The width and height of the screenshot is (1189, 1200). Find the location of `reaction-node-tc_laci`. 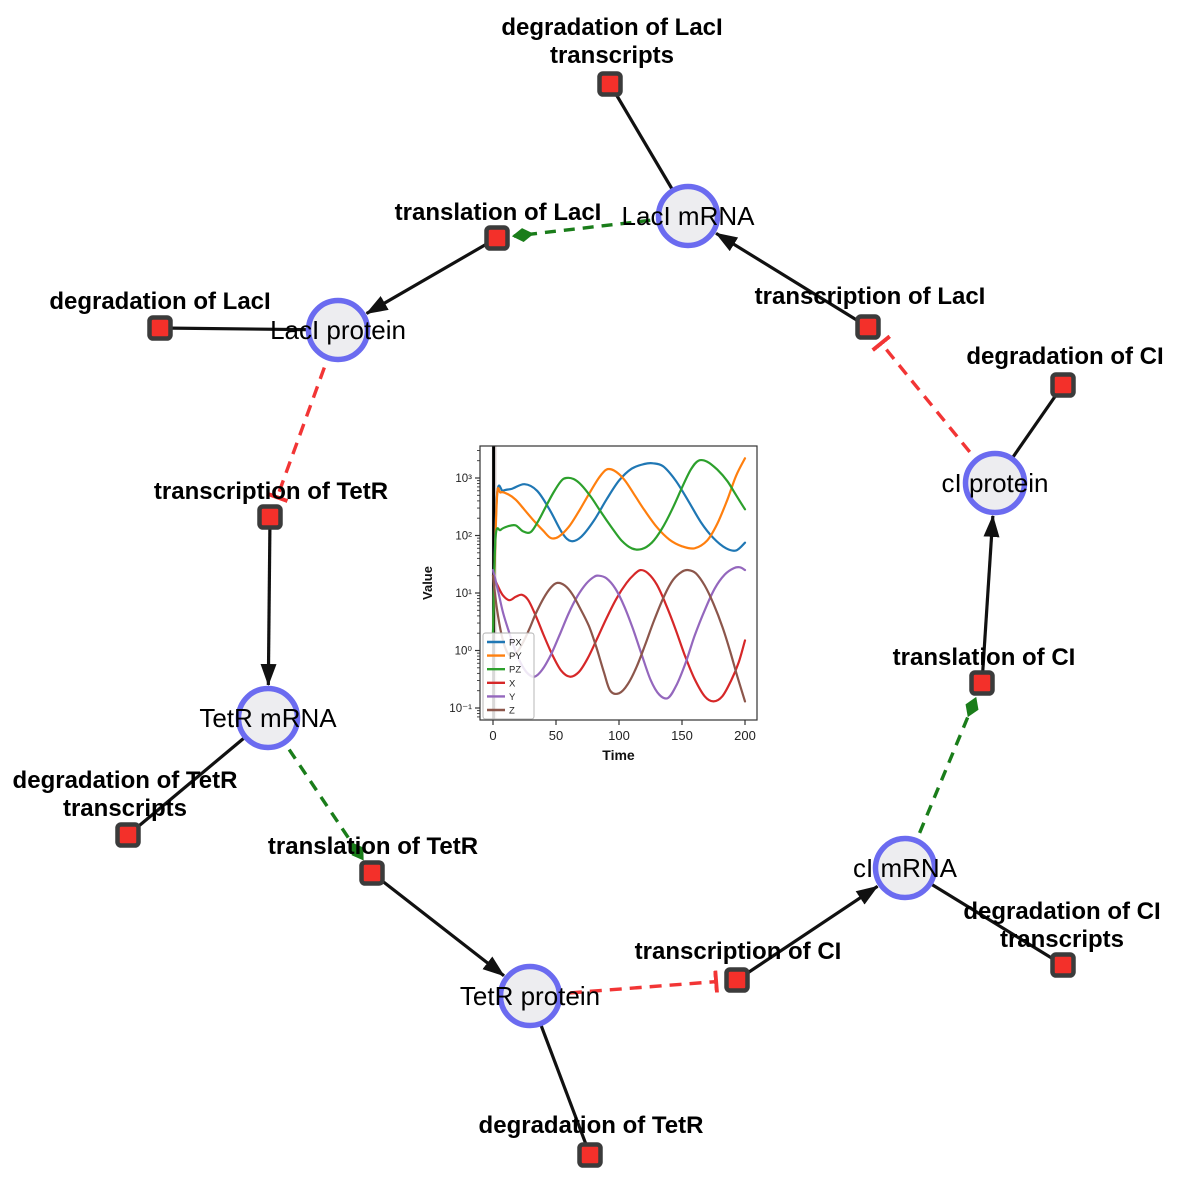

reaction-node-tc_laci is located at coordinates (868, 327).